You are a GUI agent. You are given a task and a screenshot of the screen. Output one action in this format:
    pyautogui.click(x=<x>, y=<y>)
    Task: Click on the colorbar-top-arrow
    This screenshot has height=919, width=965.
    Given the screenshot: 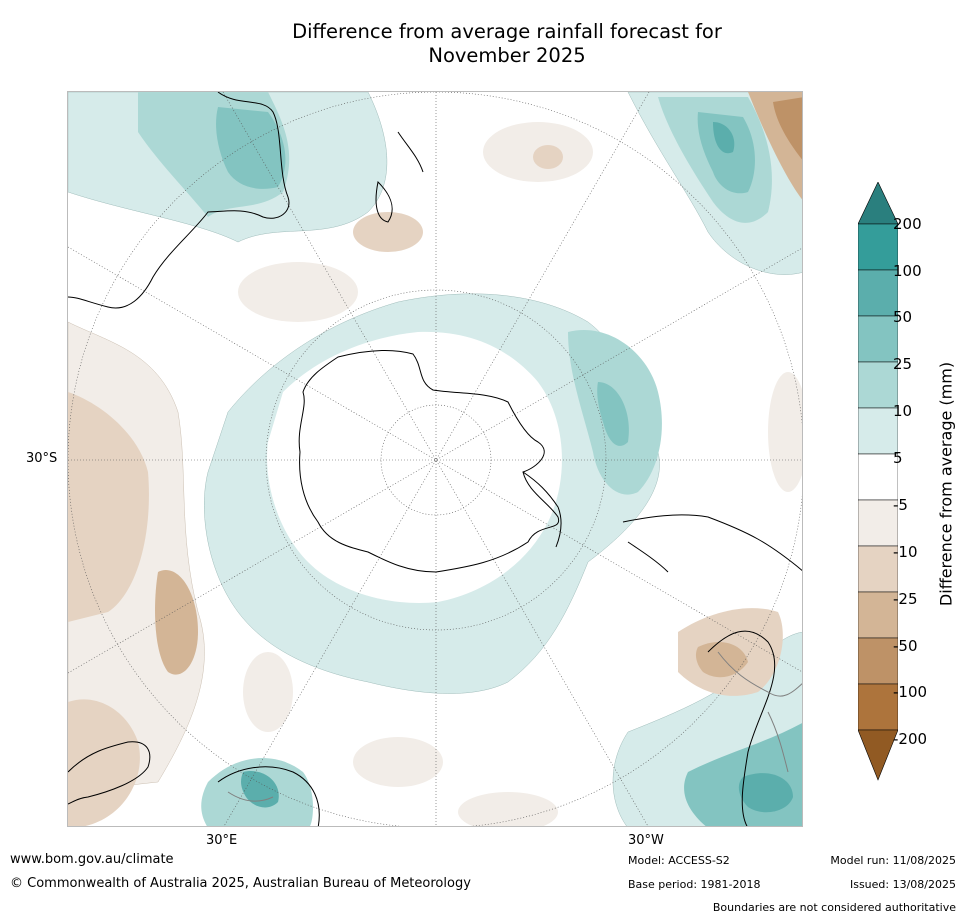 What is the action you would take?
    pyautogui.click(x=878, y=203)
    